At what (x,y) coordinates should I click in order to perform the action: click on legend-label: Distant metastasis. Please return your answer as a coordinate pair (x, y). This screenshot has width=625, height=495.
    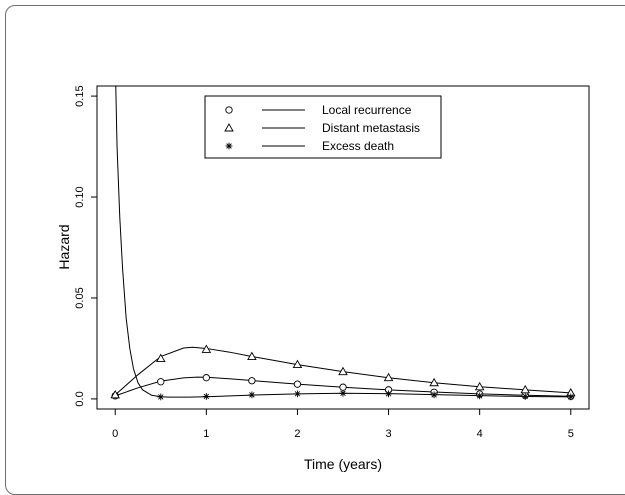
    Looking at the image, I should click on (371, 128).